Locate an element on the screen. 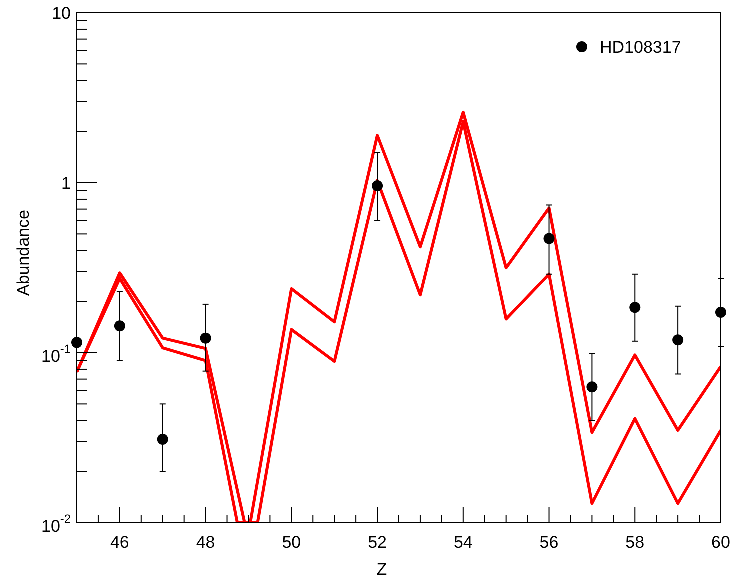  x-tick-label: 48 is located at coordinates (206, 542).